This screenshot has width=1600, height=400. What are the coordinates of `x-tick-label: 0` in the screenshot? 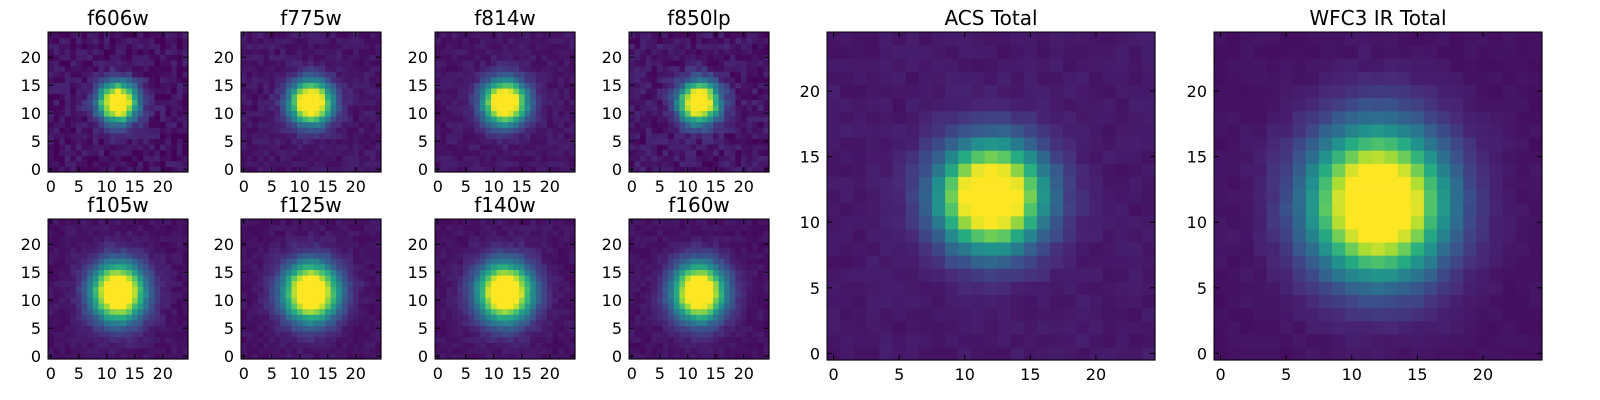 It's located at (244, 186).